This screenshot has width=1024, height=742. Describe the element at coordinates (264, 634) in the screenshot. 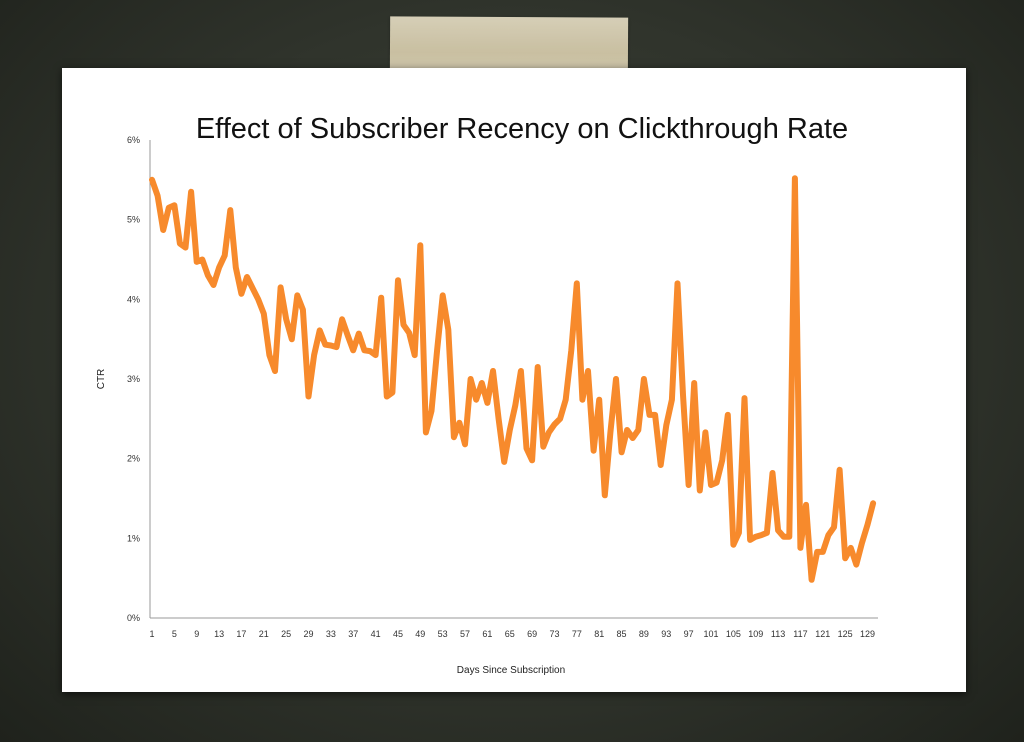

I see `x-tick-label: 21` at that location.